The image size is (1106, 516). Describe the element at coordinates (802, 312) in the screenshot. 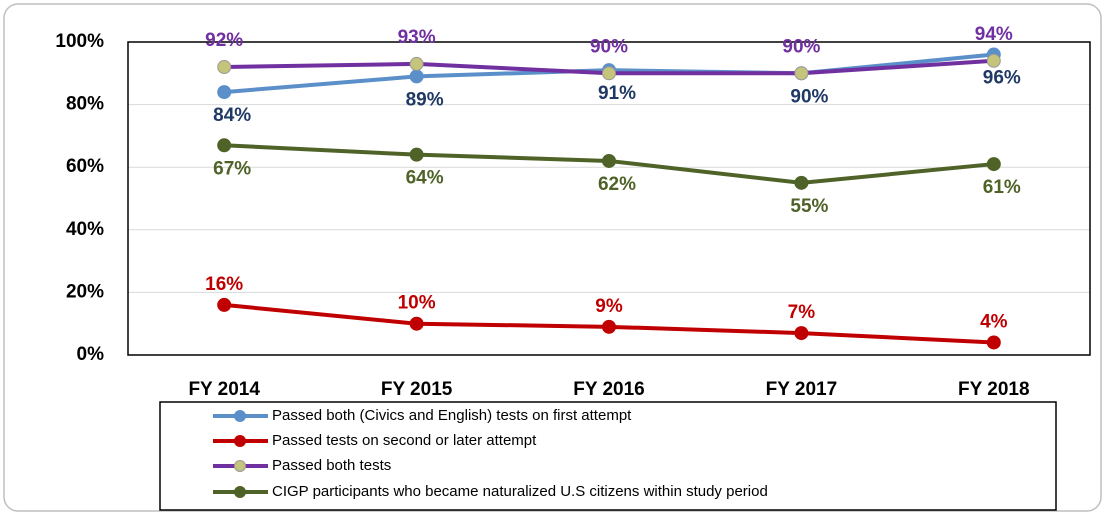

I see `data-label: 7%` at that location.